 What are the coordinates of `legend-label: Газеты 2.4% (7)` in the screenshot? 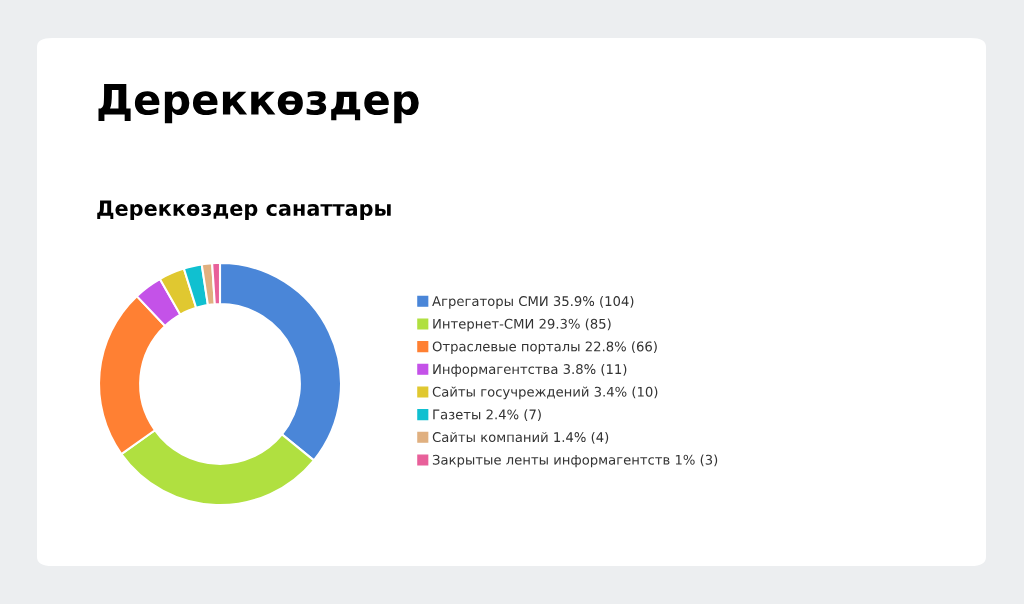 It's located at (487, 415).